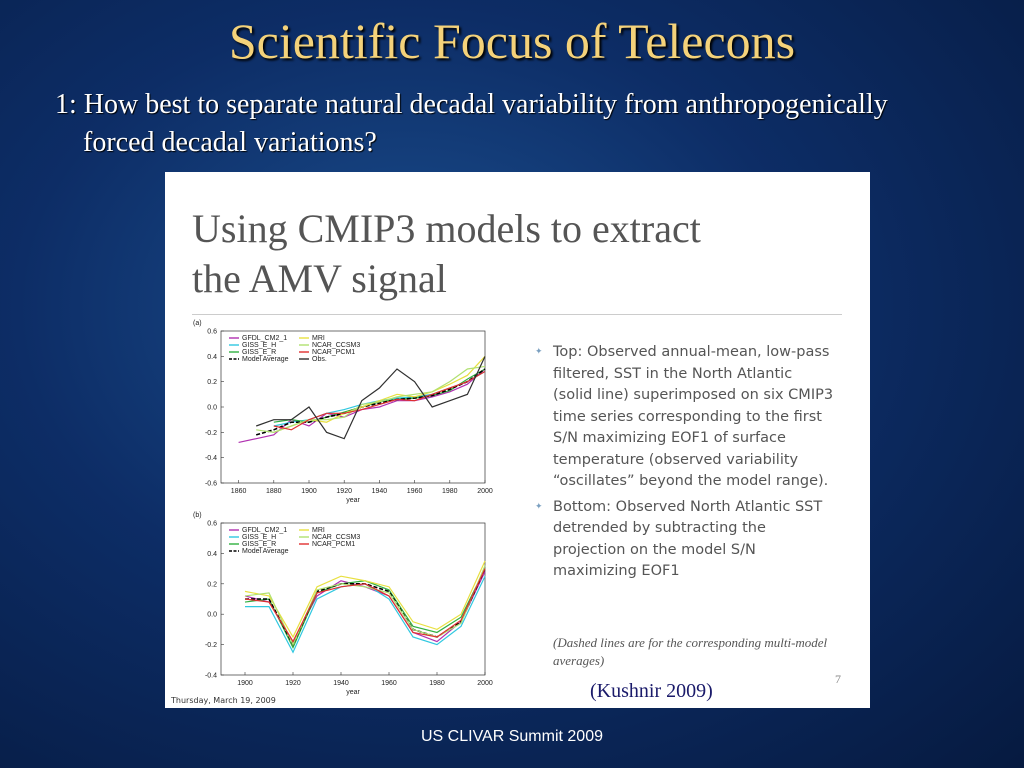 Image resolution: width=1024 pixels, height=768 pixels. Describe the element at coordinates (211, 484) in the screenshot. I see `y-tick-label: -0.6` at that location.